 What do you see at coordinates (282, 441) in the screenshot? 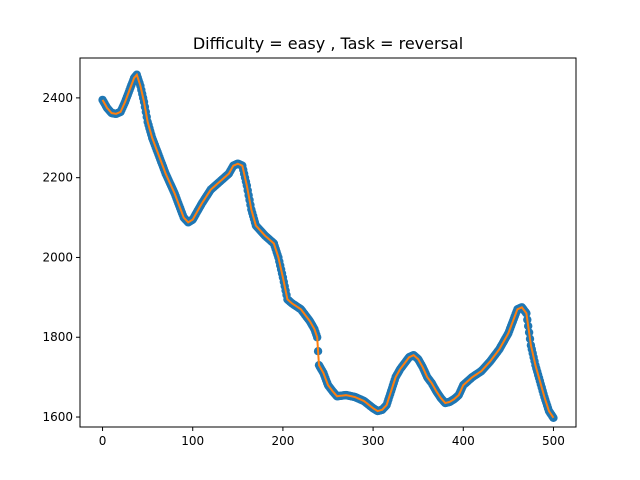
I see `x-tick-label: 200` at bounding box center [282, 441].